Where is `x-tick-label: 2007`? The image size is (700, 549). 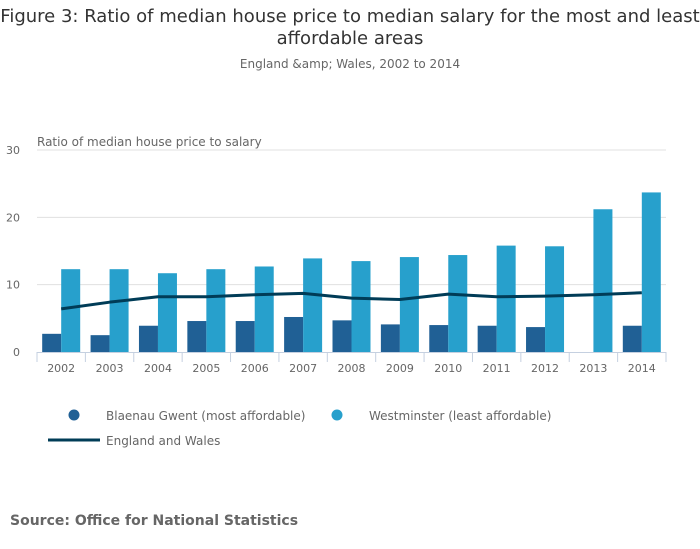 x-tick-label: 2007 is located at coordinates (303, 368).